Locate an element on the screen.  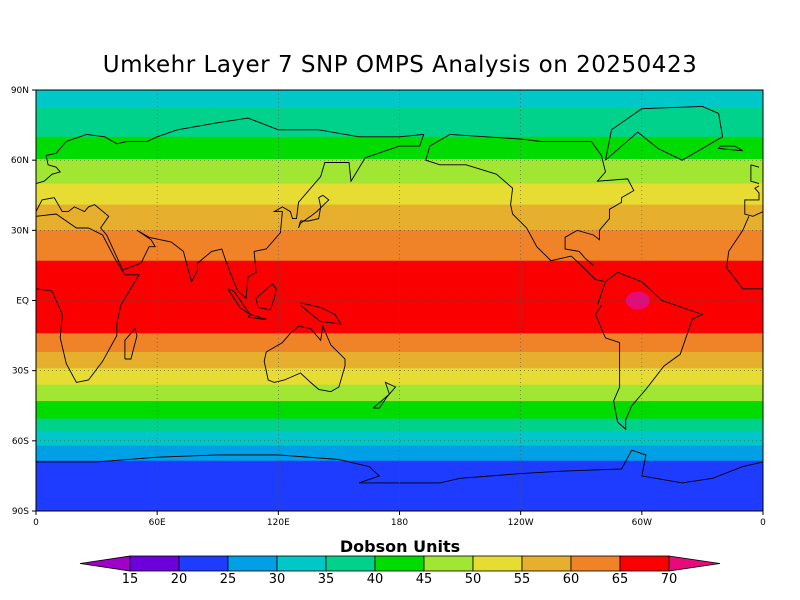
colorbar-swatch is located at coordinates (546, 563).